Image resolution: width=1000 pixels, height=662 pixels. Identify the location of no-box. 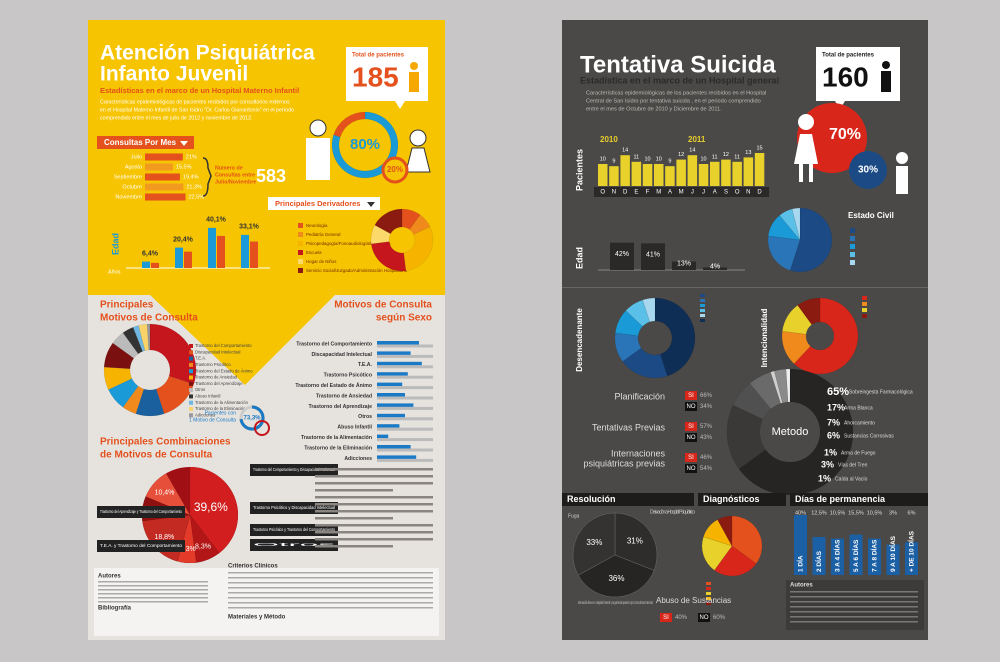
(704, 617).